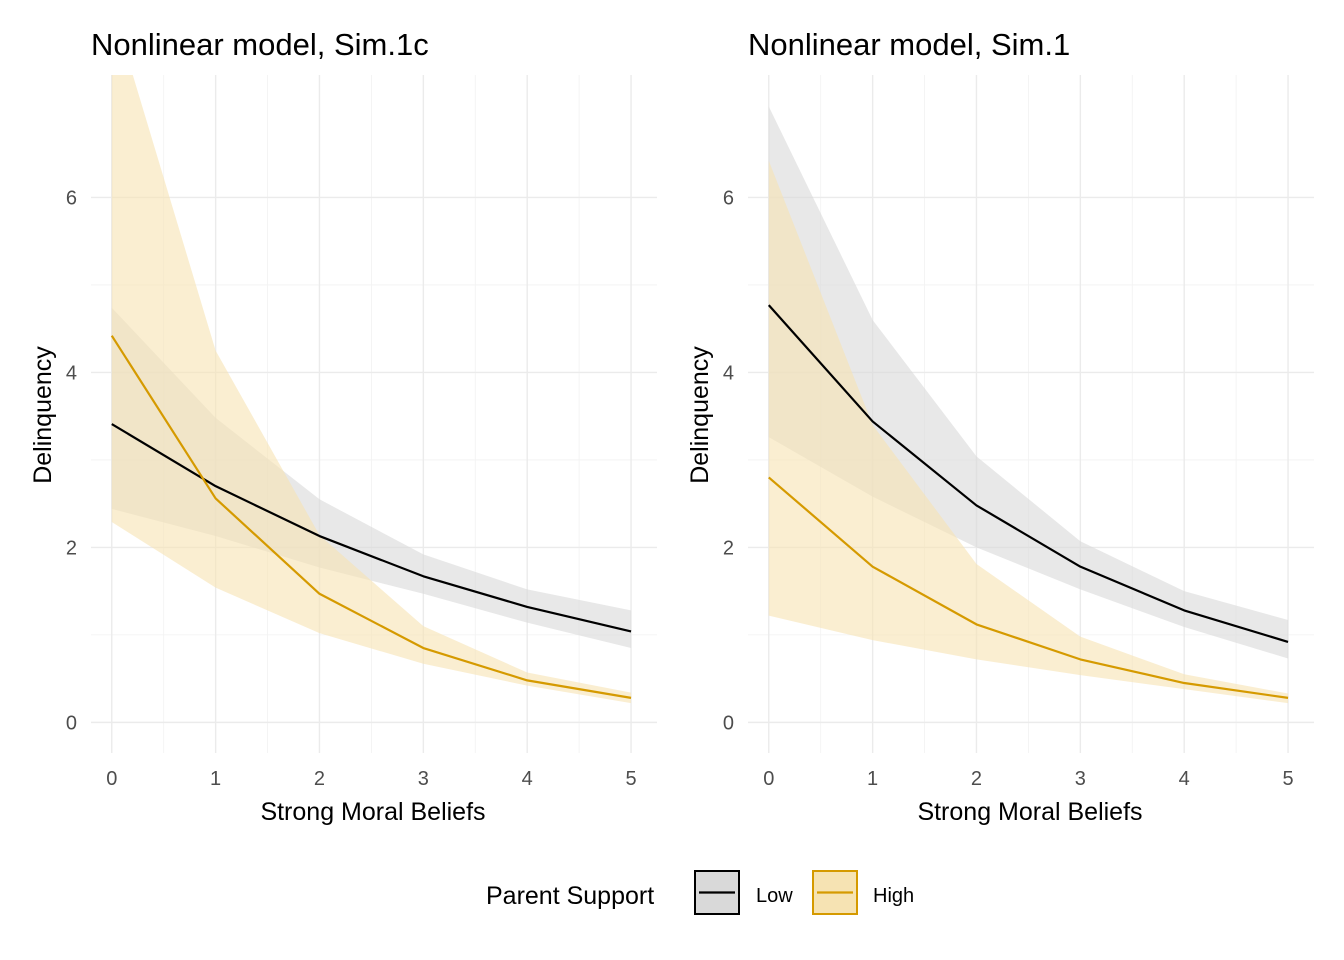  I want to click on legend: Parent Support Low High, so click(700, 892).